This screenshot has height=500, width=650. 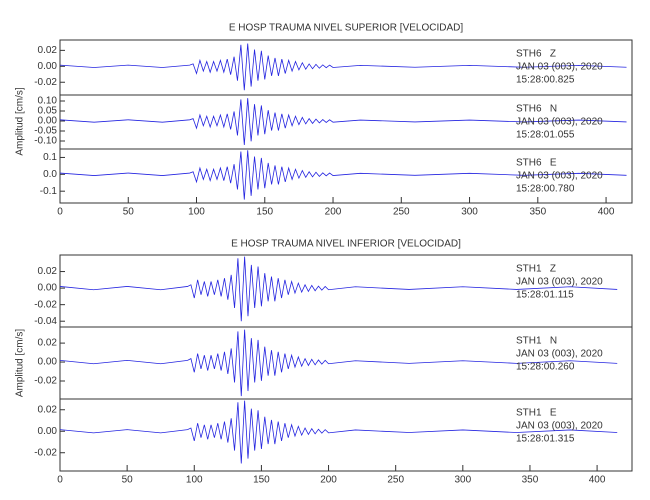 What do you see at coordinates (545, 367) in the screenshot?
I see `trace-time: 15:28:00.260` at bounding box center [545, 367].